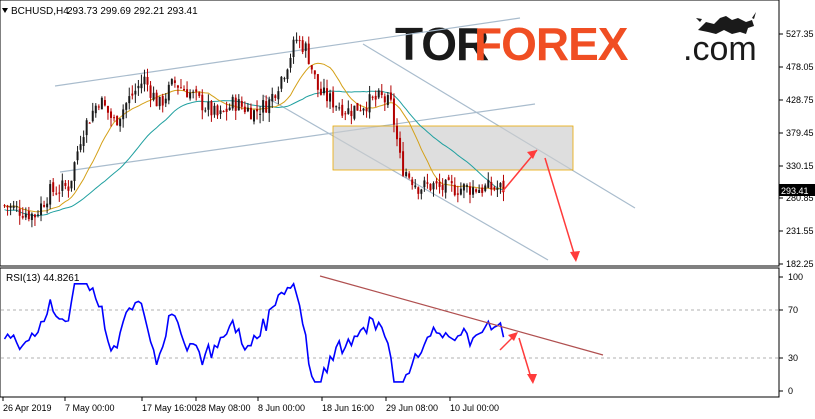  What do you see at coordinates (800, 166) in the screenshot?
I see `price-tick-label: 330.15` at bounding box center [800, 166].